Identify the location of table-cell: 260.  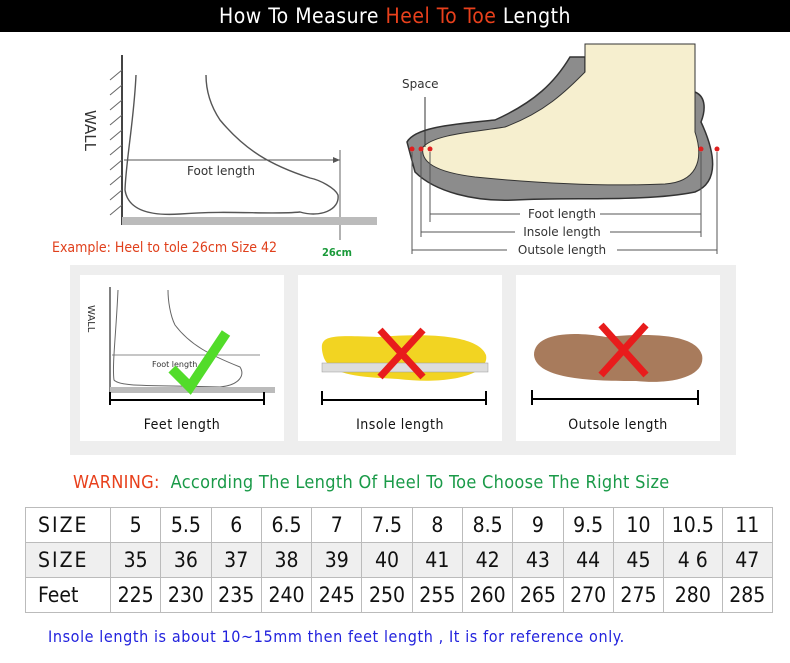
(487, 595).